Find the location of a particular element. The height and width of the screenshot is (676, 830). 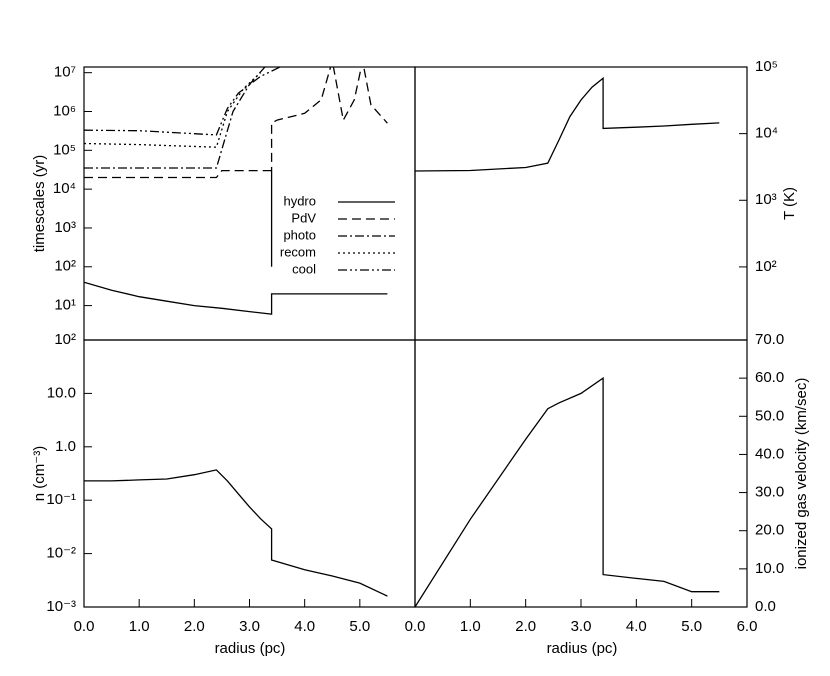

legend-label: hydro is located at coordinates (299, 200).